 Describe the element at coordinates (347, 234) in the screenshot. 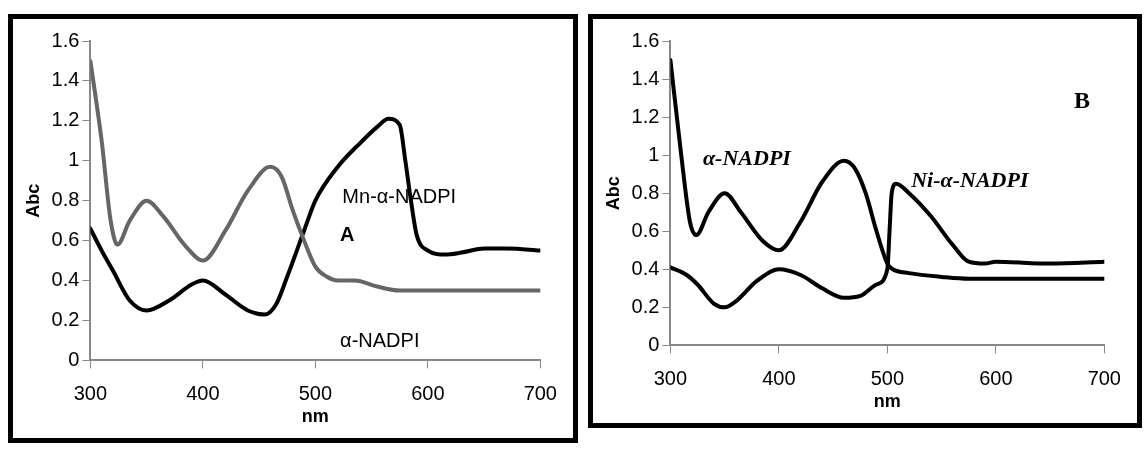

I see `annotation: A` at that location.